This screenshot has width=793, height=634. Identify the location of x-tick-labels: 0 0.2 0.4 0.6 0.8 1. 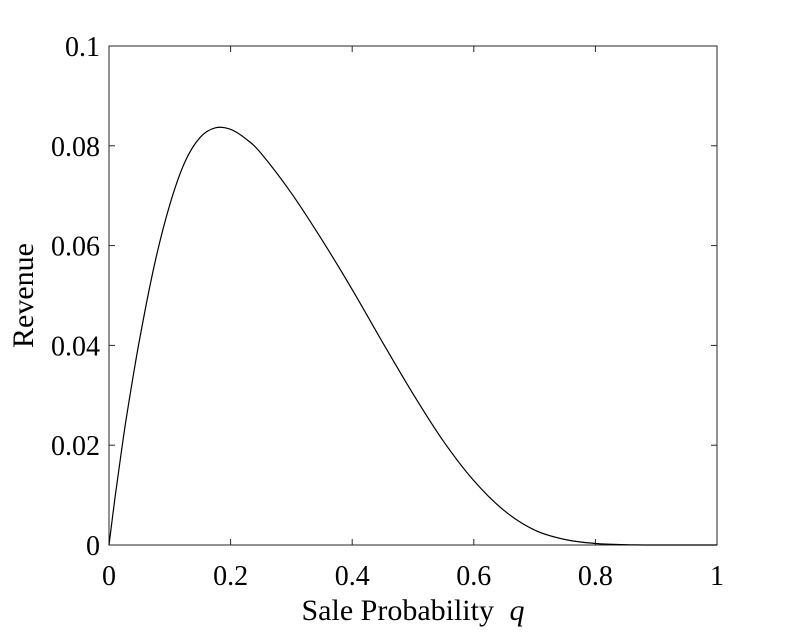
(413, 576).